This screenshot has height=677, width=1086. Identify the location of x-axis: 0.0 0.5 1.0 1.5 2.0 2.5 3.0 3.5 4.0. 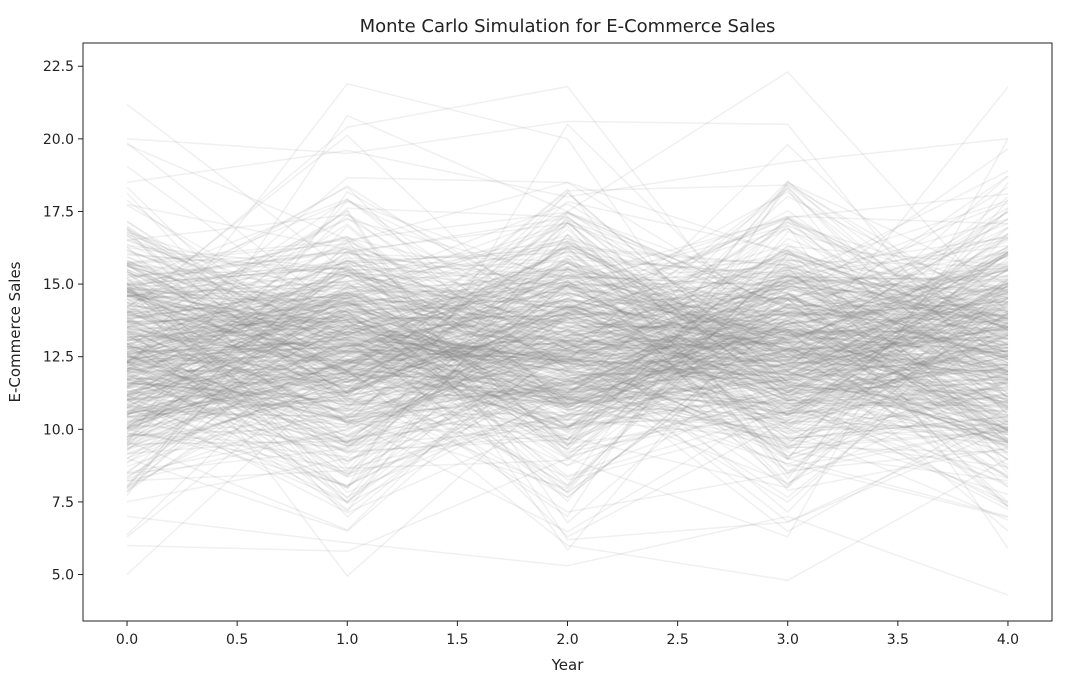
(567, 634).